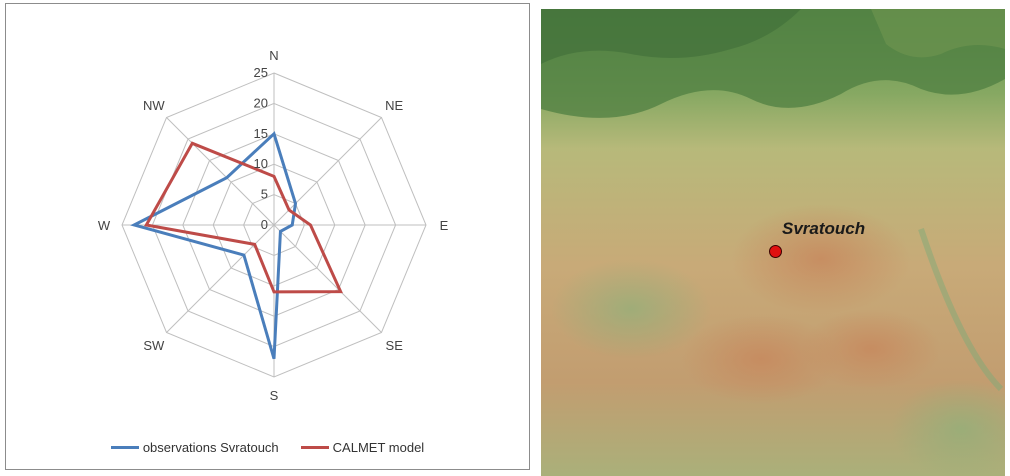 This screenshot has width=1010, height=476. What do you see at coordinates (210, 447) in the screenshot?
I see `legend-label-observations: observations Svratouch` at bounding box center [210, 447].